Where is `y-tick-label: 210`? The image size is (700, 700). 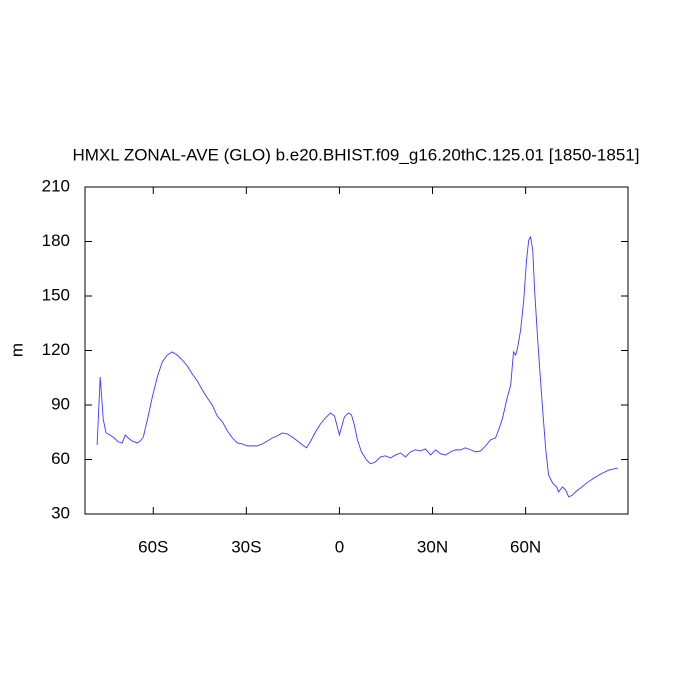 y-tick-label: 210 is located at coordinates (56, 185).